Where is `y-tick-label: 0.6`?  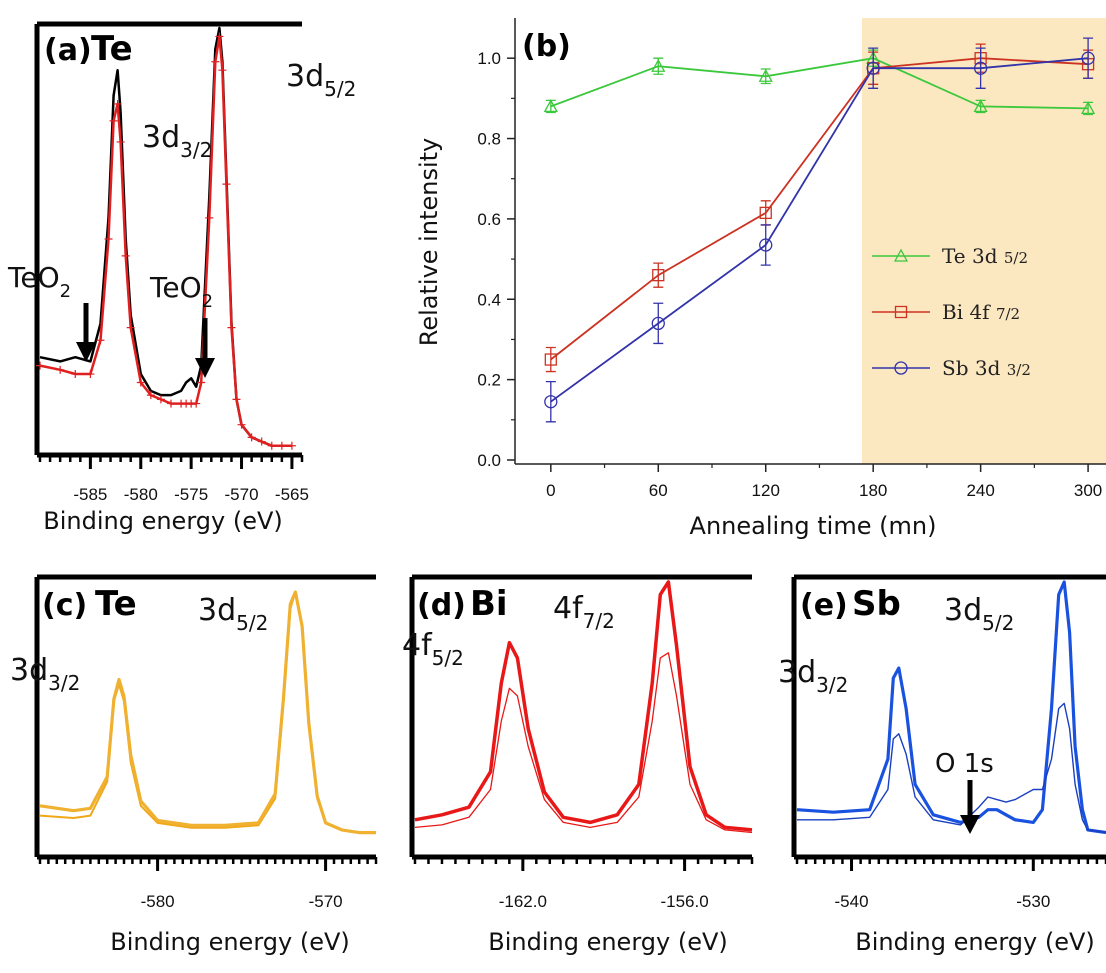
y-tick-label: 0.6 is located at coordinates (489, 219).